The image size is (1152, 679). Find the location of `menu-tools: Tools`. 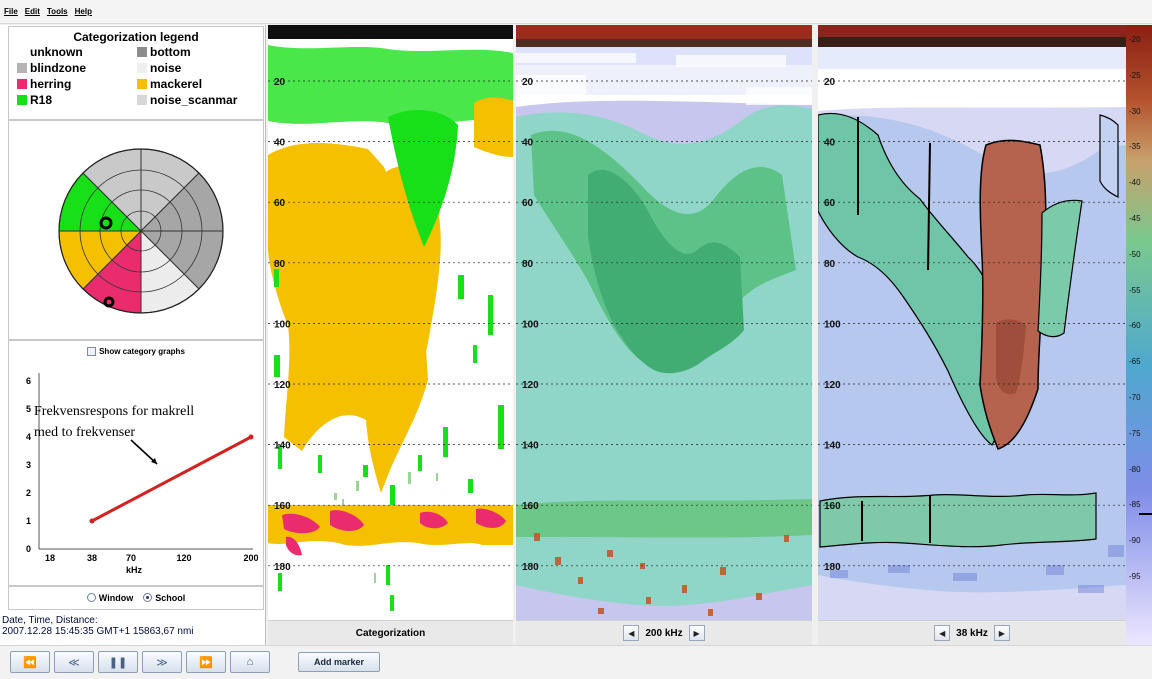

menu-tools: Tools is located at coordinates (57, 11).